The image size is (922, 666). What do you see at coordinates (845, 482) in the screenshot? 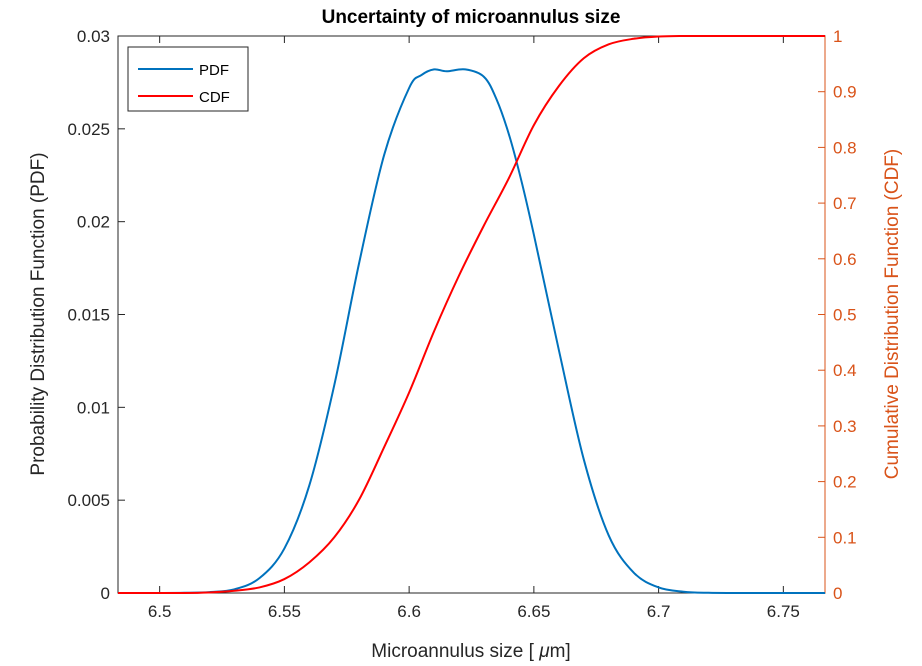
I see `y-right-tick-label: 0.2` at bounding box center [845, 482].